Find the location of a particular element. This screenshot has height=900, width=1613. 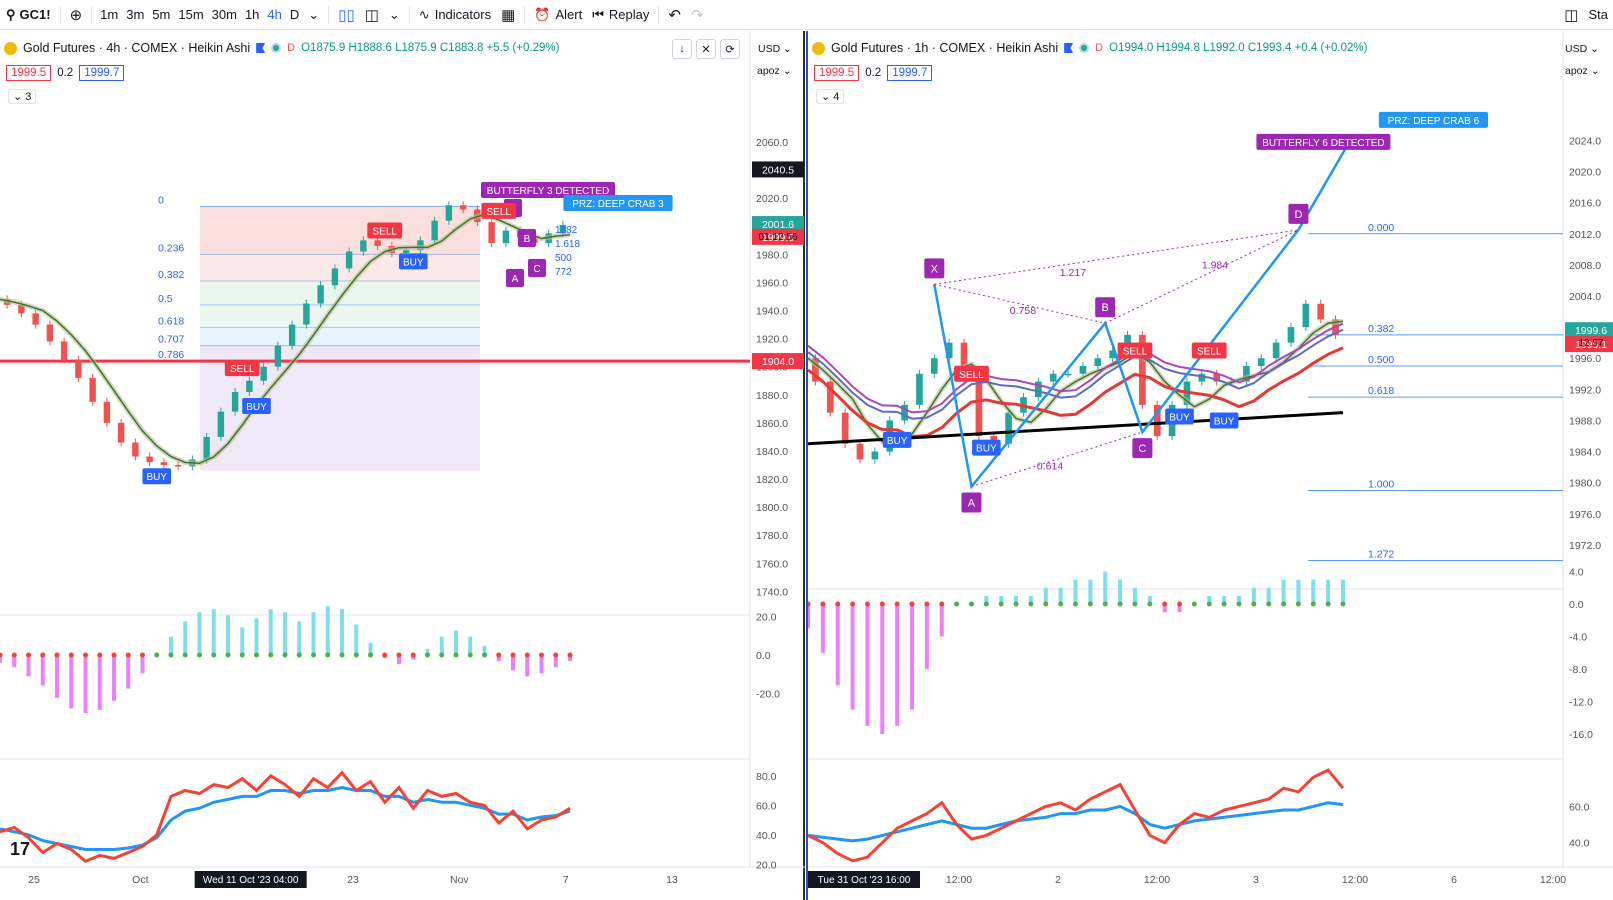

chart-type-chevron-down-icon: ⌄ is located at coordinates (394, 14).